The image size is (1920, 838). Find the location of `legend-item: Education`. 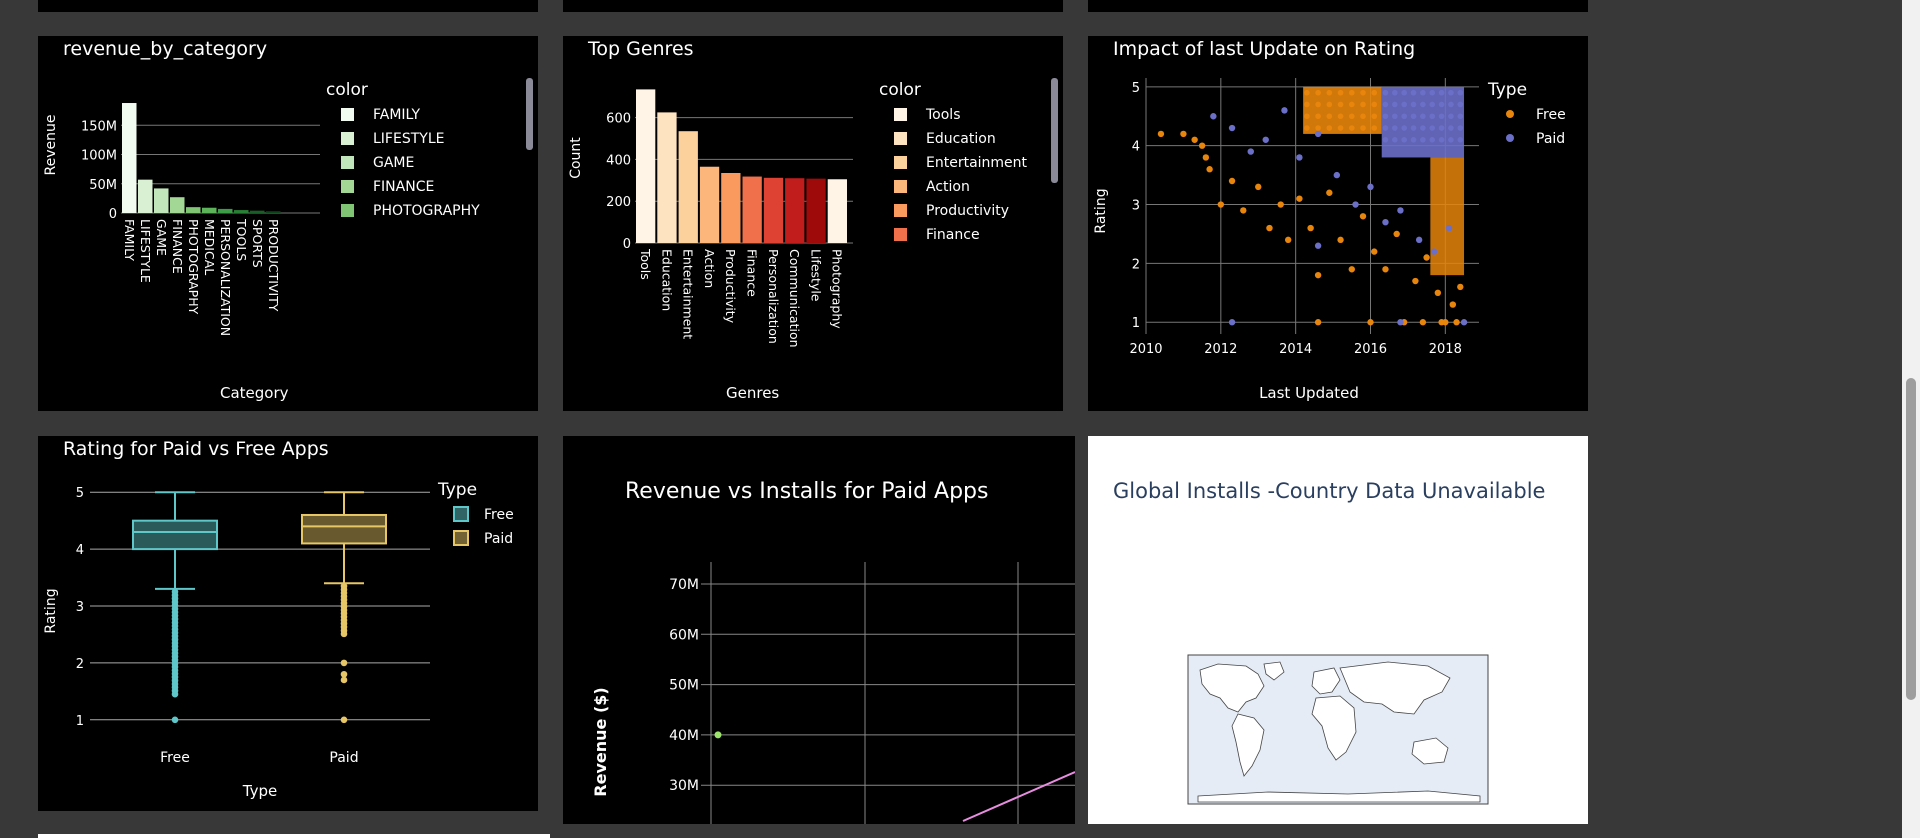

legend-item: Education is located at coordinates (961, 139).